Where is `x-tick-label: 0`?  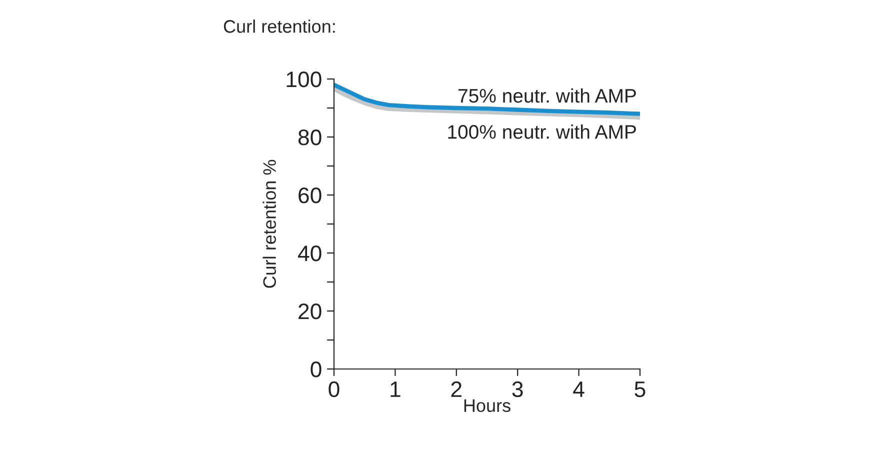
x-tick-label: 0 is located at coordinates (334, 389).